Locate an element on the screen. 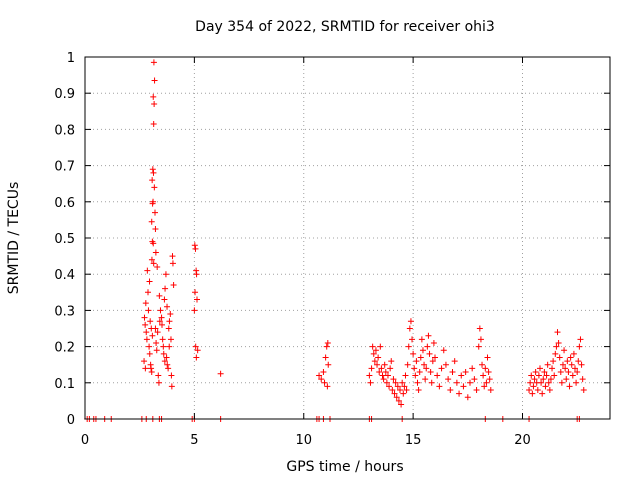  y-tick-label: 0 is located at coordinates (71, 420).